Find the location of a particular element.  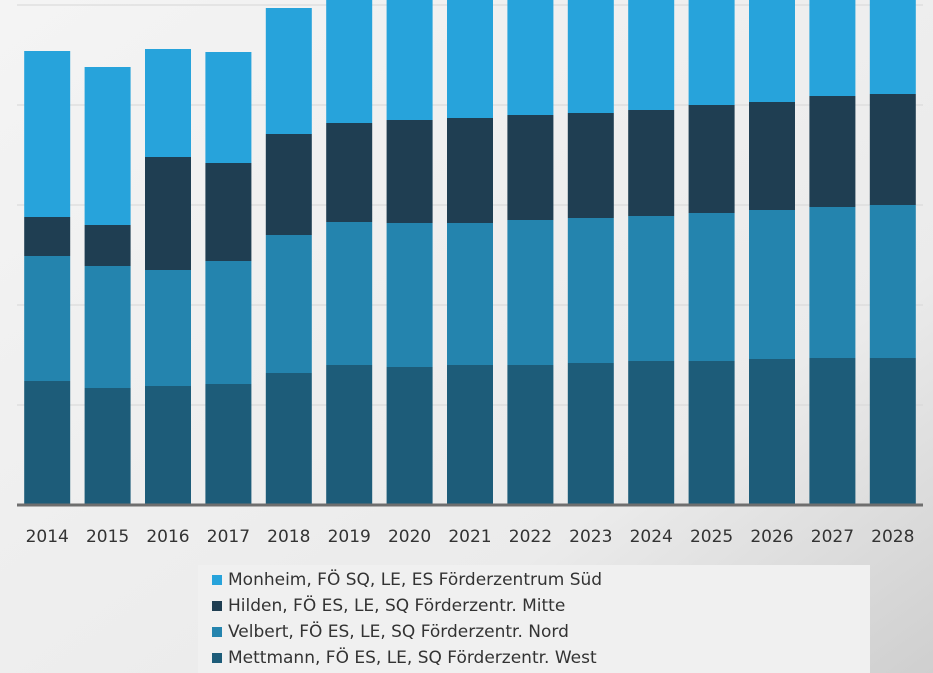

legend-label: Velbert, FÖ ES, LE, SQ Förderzentr. Nord is located at coordinates (398, 631).